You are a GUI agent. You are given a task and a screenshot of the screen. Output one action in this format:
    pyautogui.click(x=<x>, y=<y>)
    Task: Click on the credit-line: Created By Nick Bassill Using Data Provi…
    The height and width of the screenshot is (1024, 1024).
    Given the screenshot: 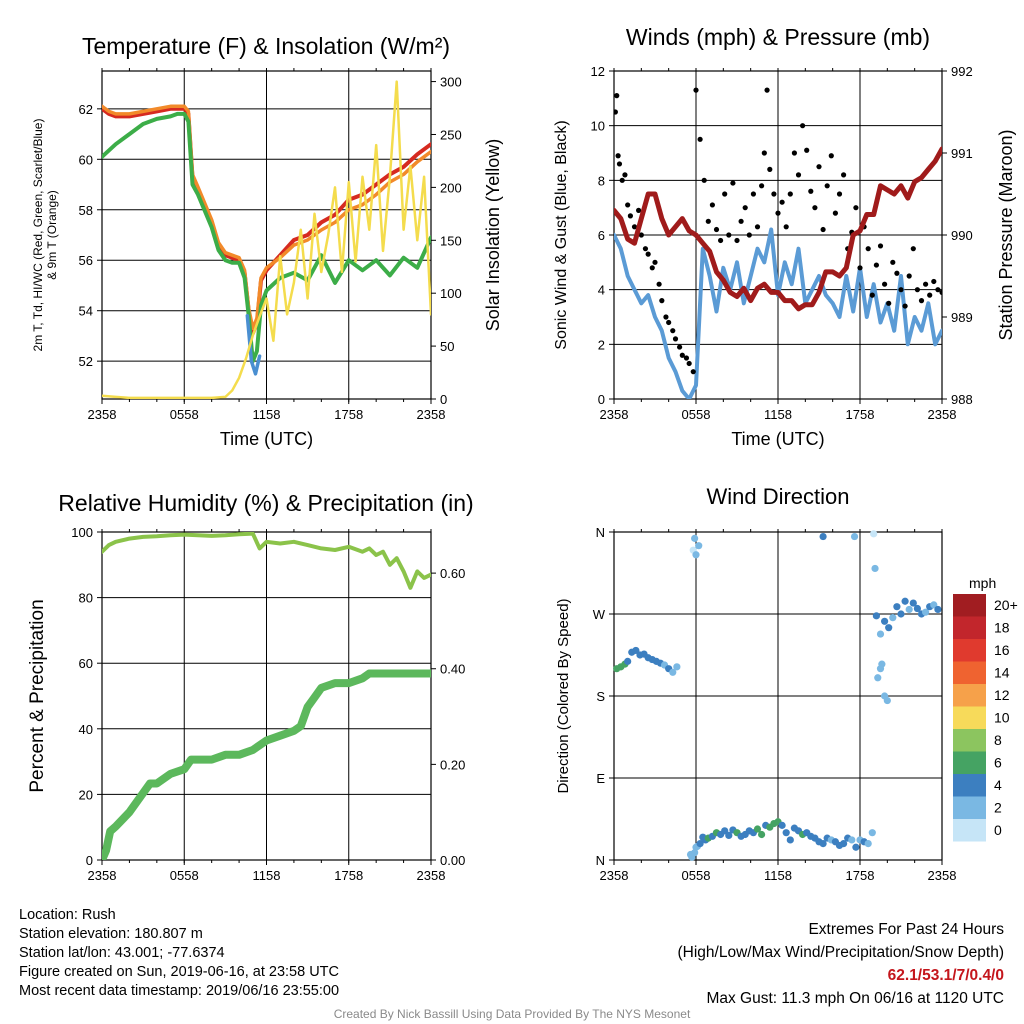 What is the action you would take?
    pyautogui.click(x=512, y=1014)
    